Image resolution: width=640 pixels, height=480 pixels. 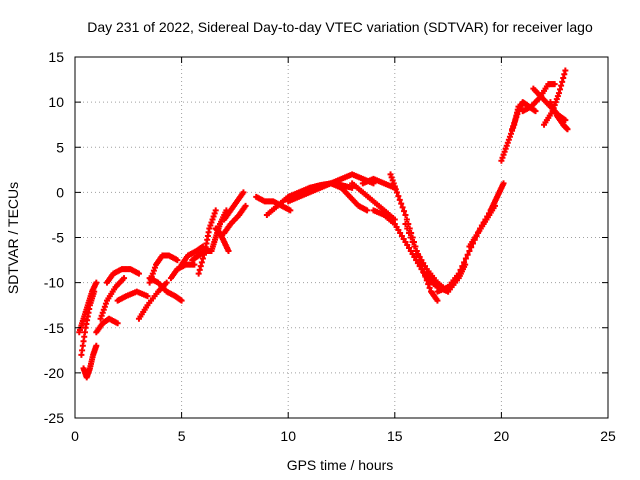 What do you see at coordinates (395, 436) in the screenshot?
I see `x-tick-label: 15` at bounding box center [395, 436].